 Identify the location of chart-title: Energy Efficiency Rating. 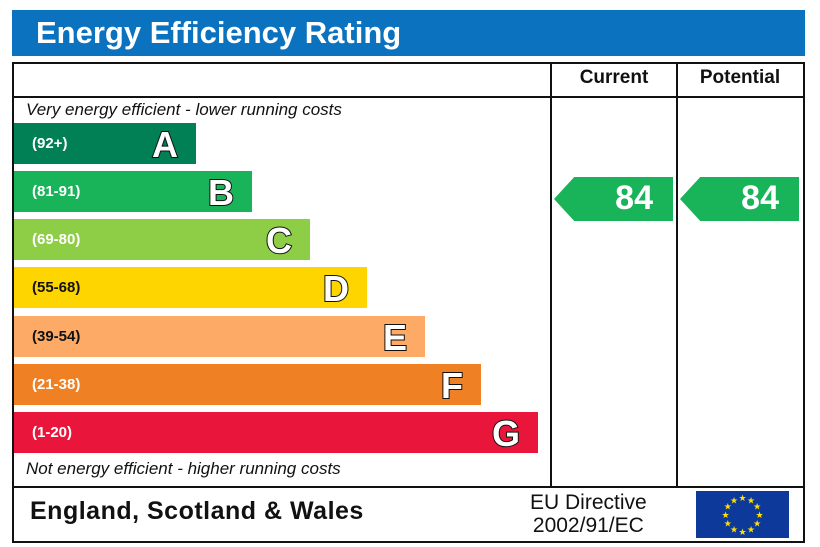
(219, 32).